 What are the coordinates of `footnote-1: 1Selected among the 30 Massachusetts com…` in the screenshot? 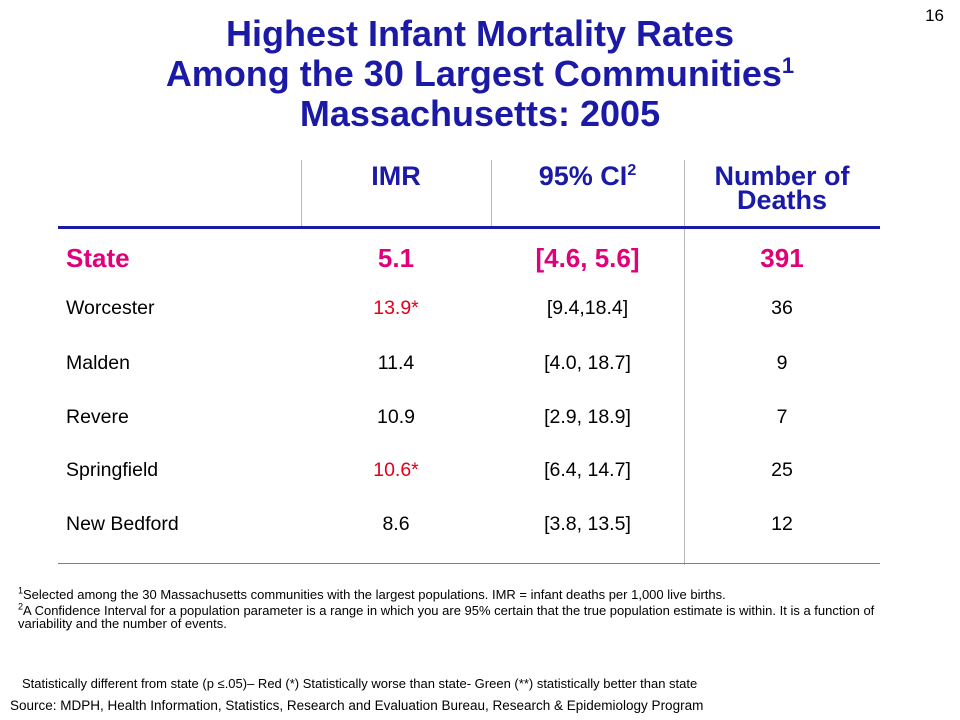 It's located at (458, 593).